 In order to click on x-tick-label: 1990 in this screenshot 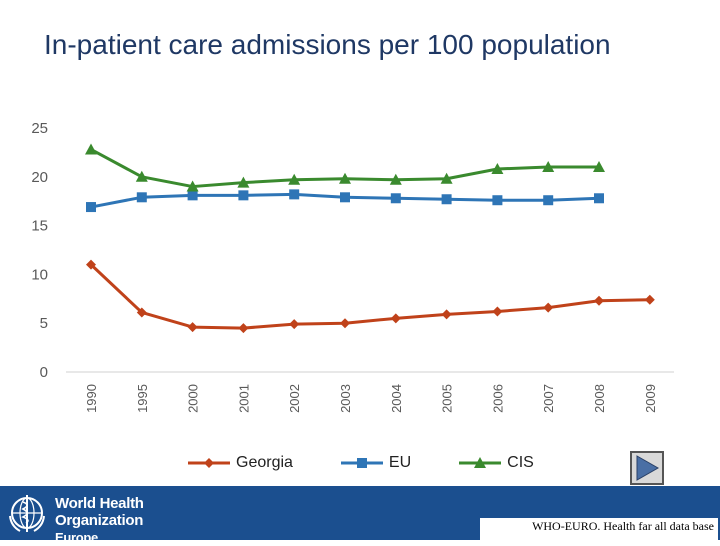, I will do `click(91, 398)`.